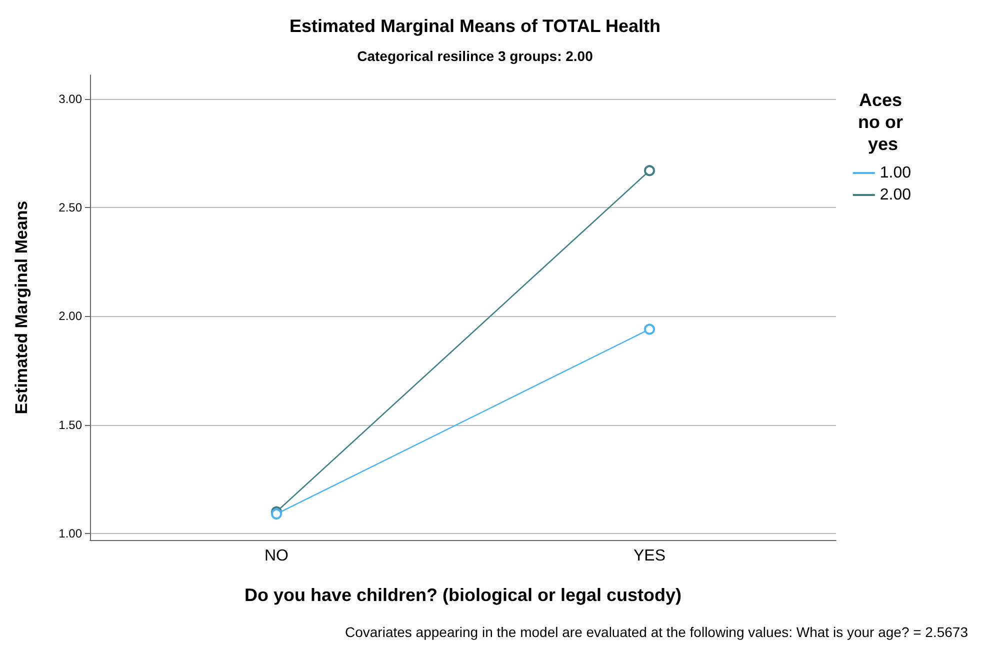 This screenshot has width=981, height=652. I want to click on y-tick-label: 2.00, so click(70, 316).